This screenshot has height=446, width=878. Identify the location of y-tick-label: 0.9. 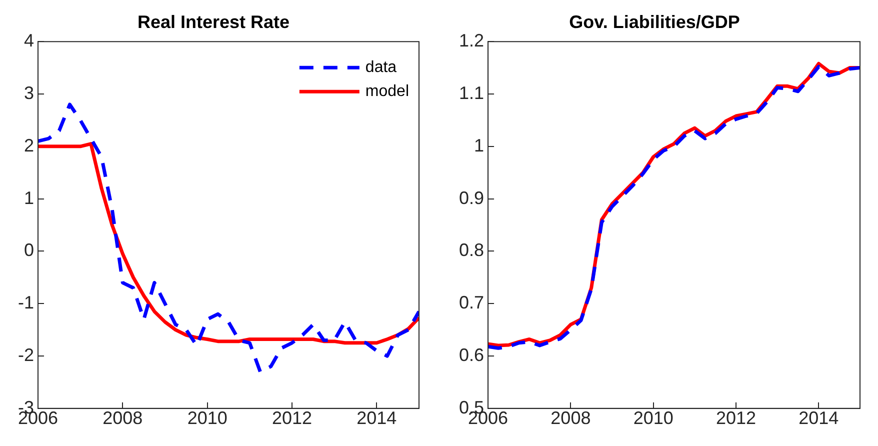
(471, 198).